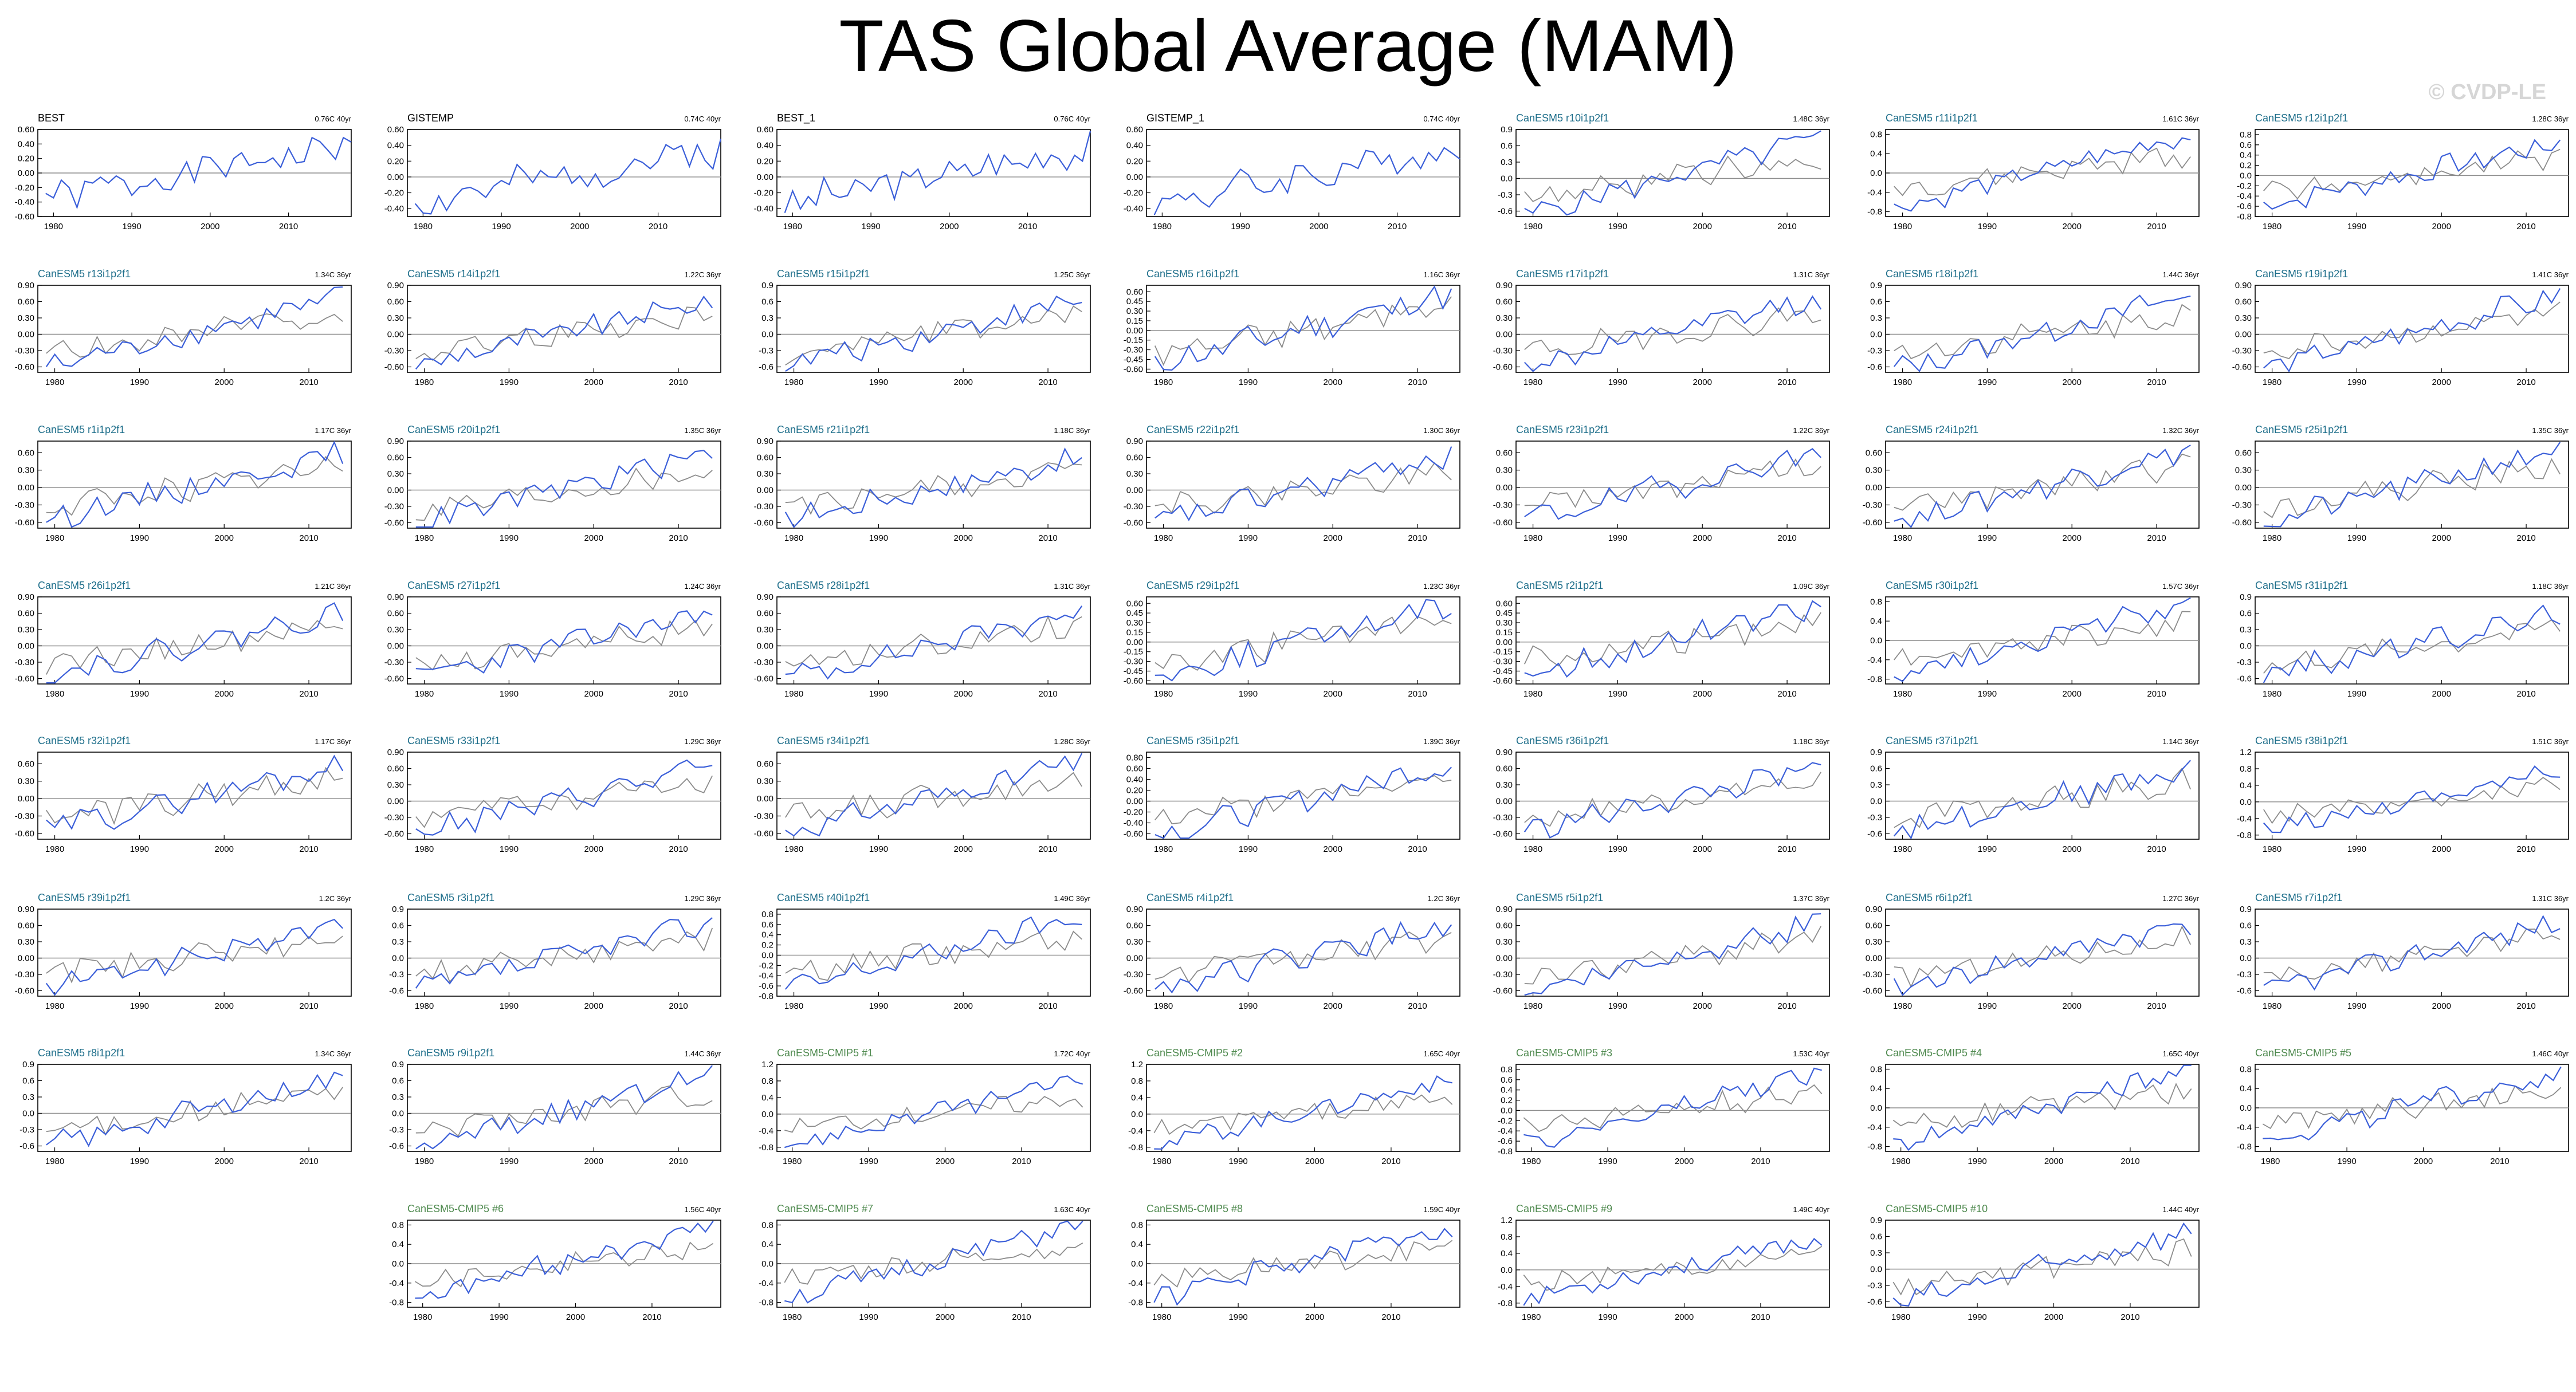  What do you see at coordinates (1811, 898) in the screenshot?
I see `panel-trend-label: 1.37C 36yr` at bounding box center [1811, 898].